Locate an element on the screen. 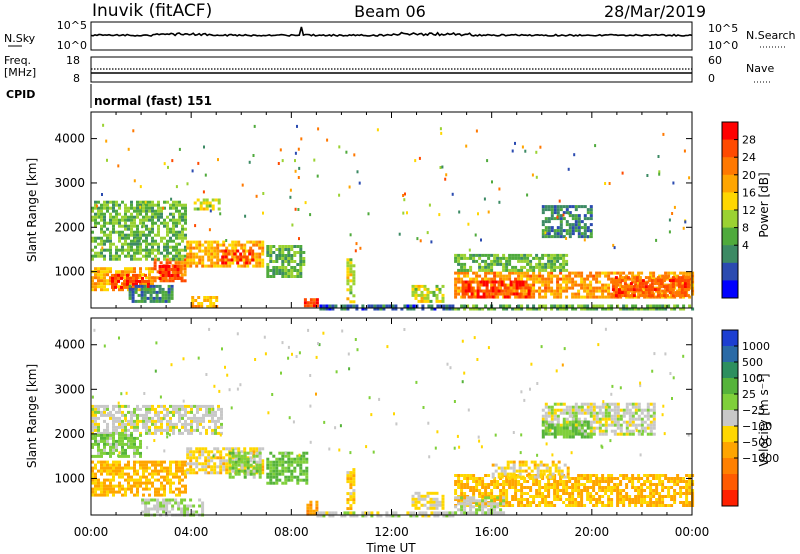 Image resolution: width=800 pixels, height=554 pixels. x-tick-label: 12:00 is located at coordinates (391, 532).